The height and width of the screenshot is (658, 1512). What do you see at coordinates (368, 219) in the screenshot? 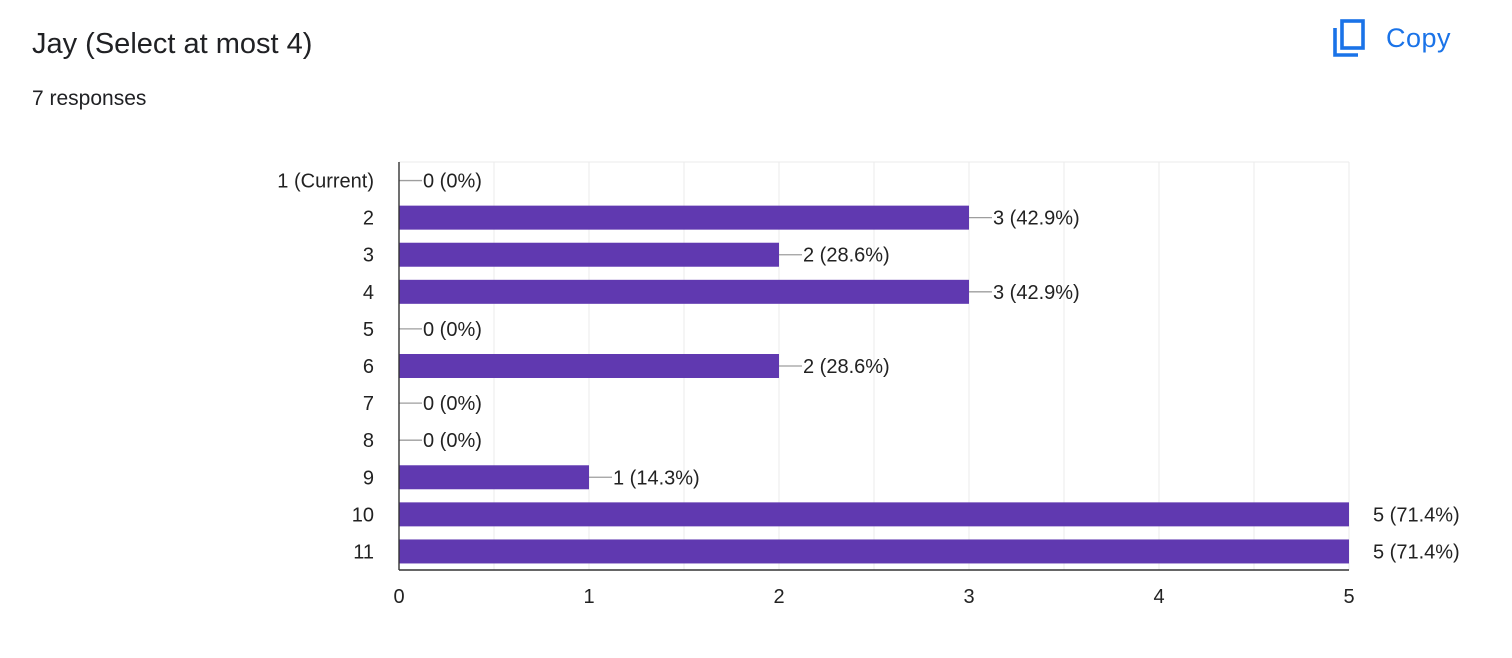
I see `category-label: 2` at bounding box center [368, 219].